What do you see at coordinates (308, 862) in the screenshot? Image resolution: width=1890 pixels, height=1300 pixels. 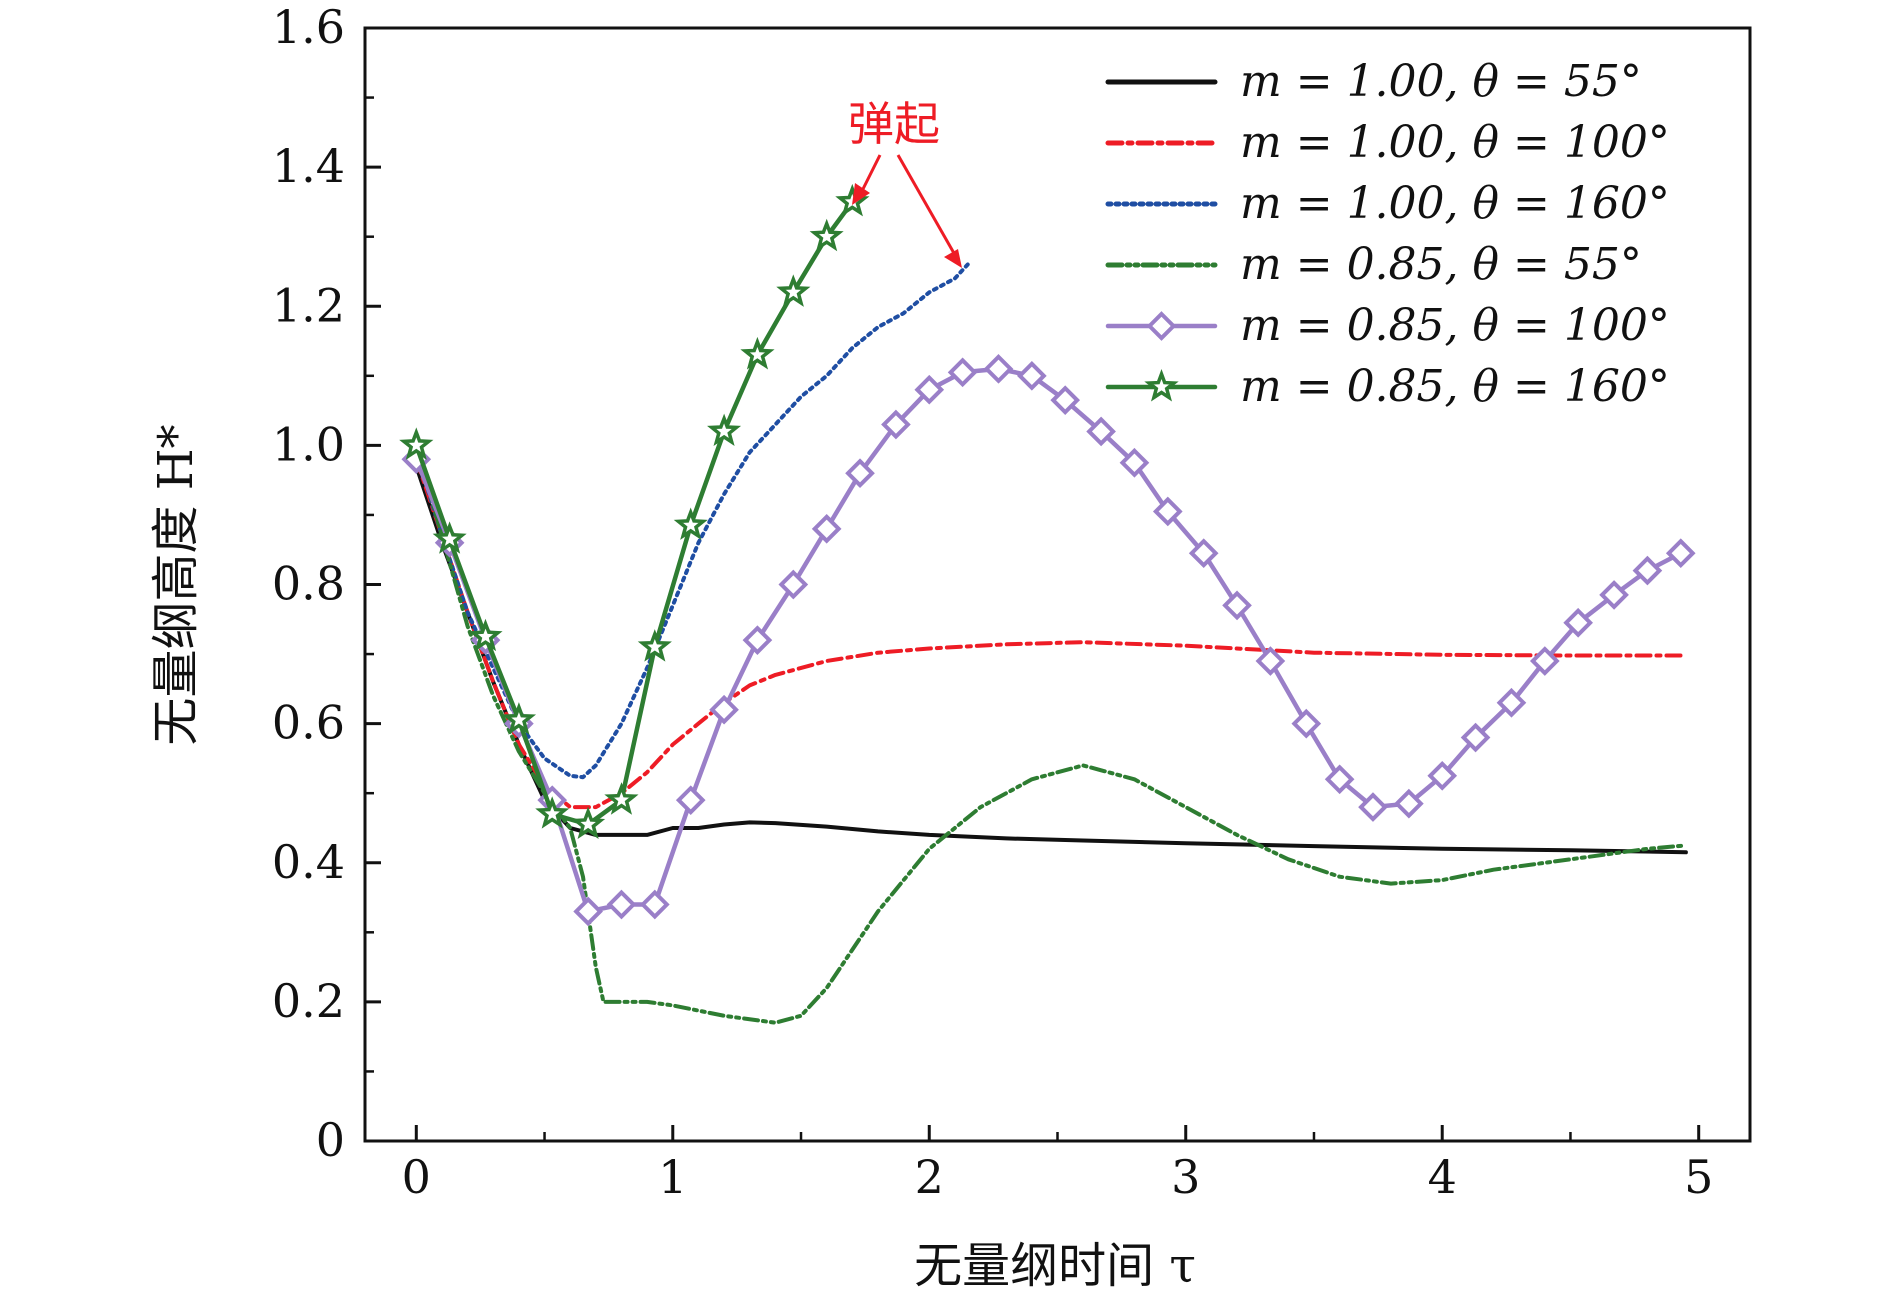 I see `y-tick-label: 0.4` at bounding box center [308, 862].